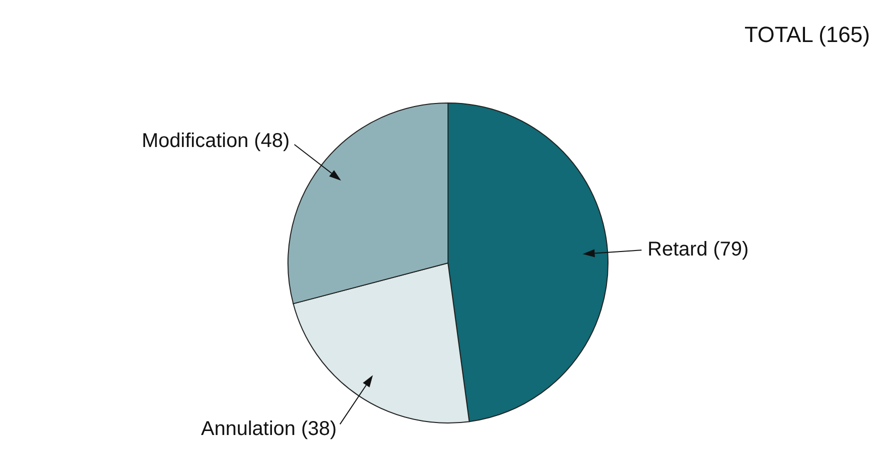  Describe the element at coordinates (216, 141) in the screenshot. I see `slice-label: Modification (48)` at that location.